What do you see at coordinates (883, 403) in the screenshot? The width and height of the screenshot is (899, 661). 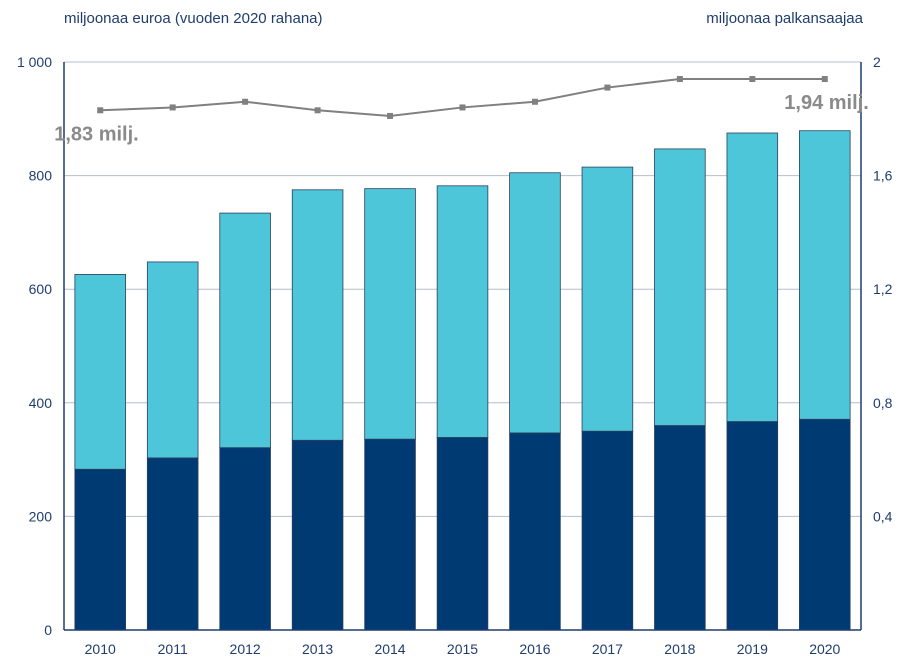 I see `right-tick-label: 0,8` at bounding box center [883, 403].